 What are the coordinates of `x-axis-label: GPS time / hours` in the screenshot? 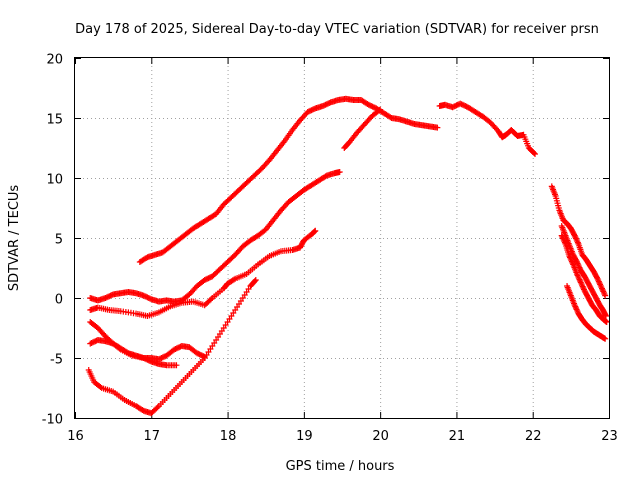 It's located at (340, 466).